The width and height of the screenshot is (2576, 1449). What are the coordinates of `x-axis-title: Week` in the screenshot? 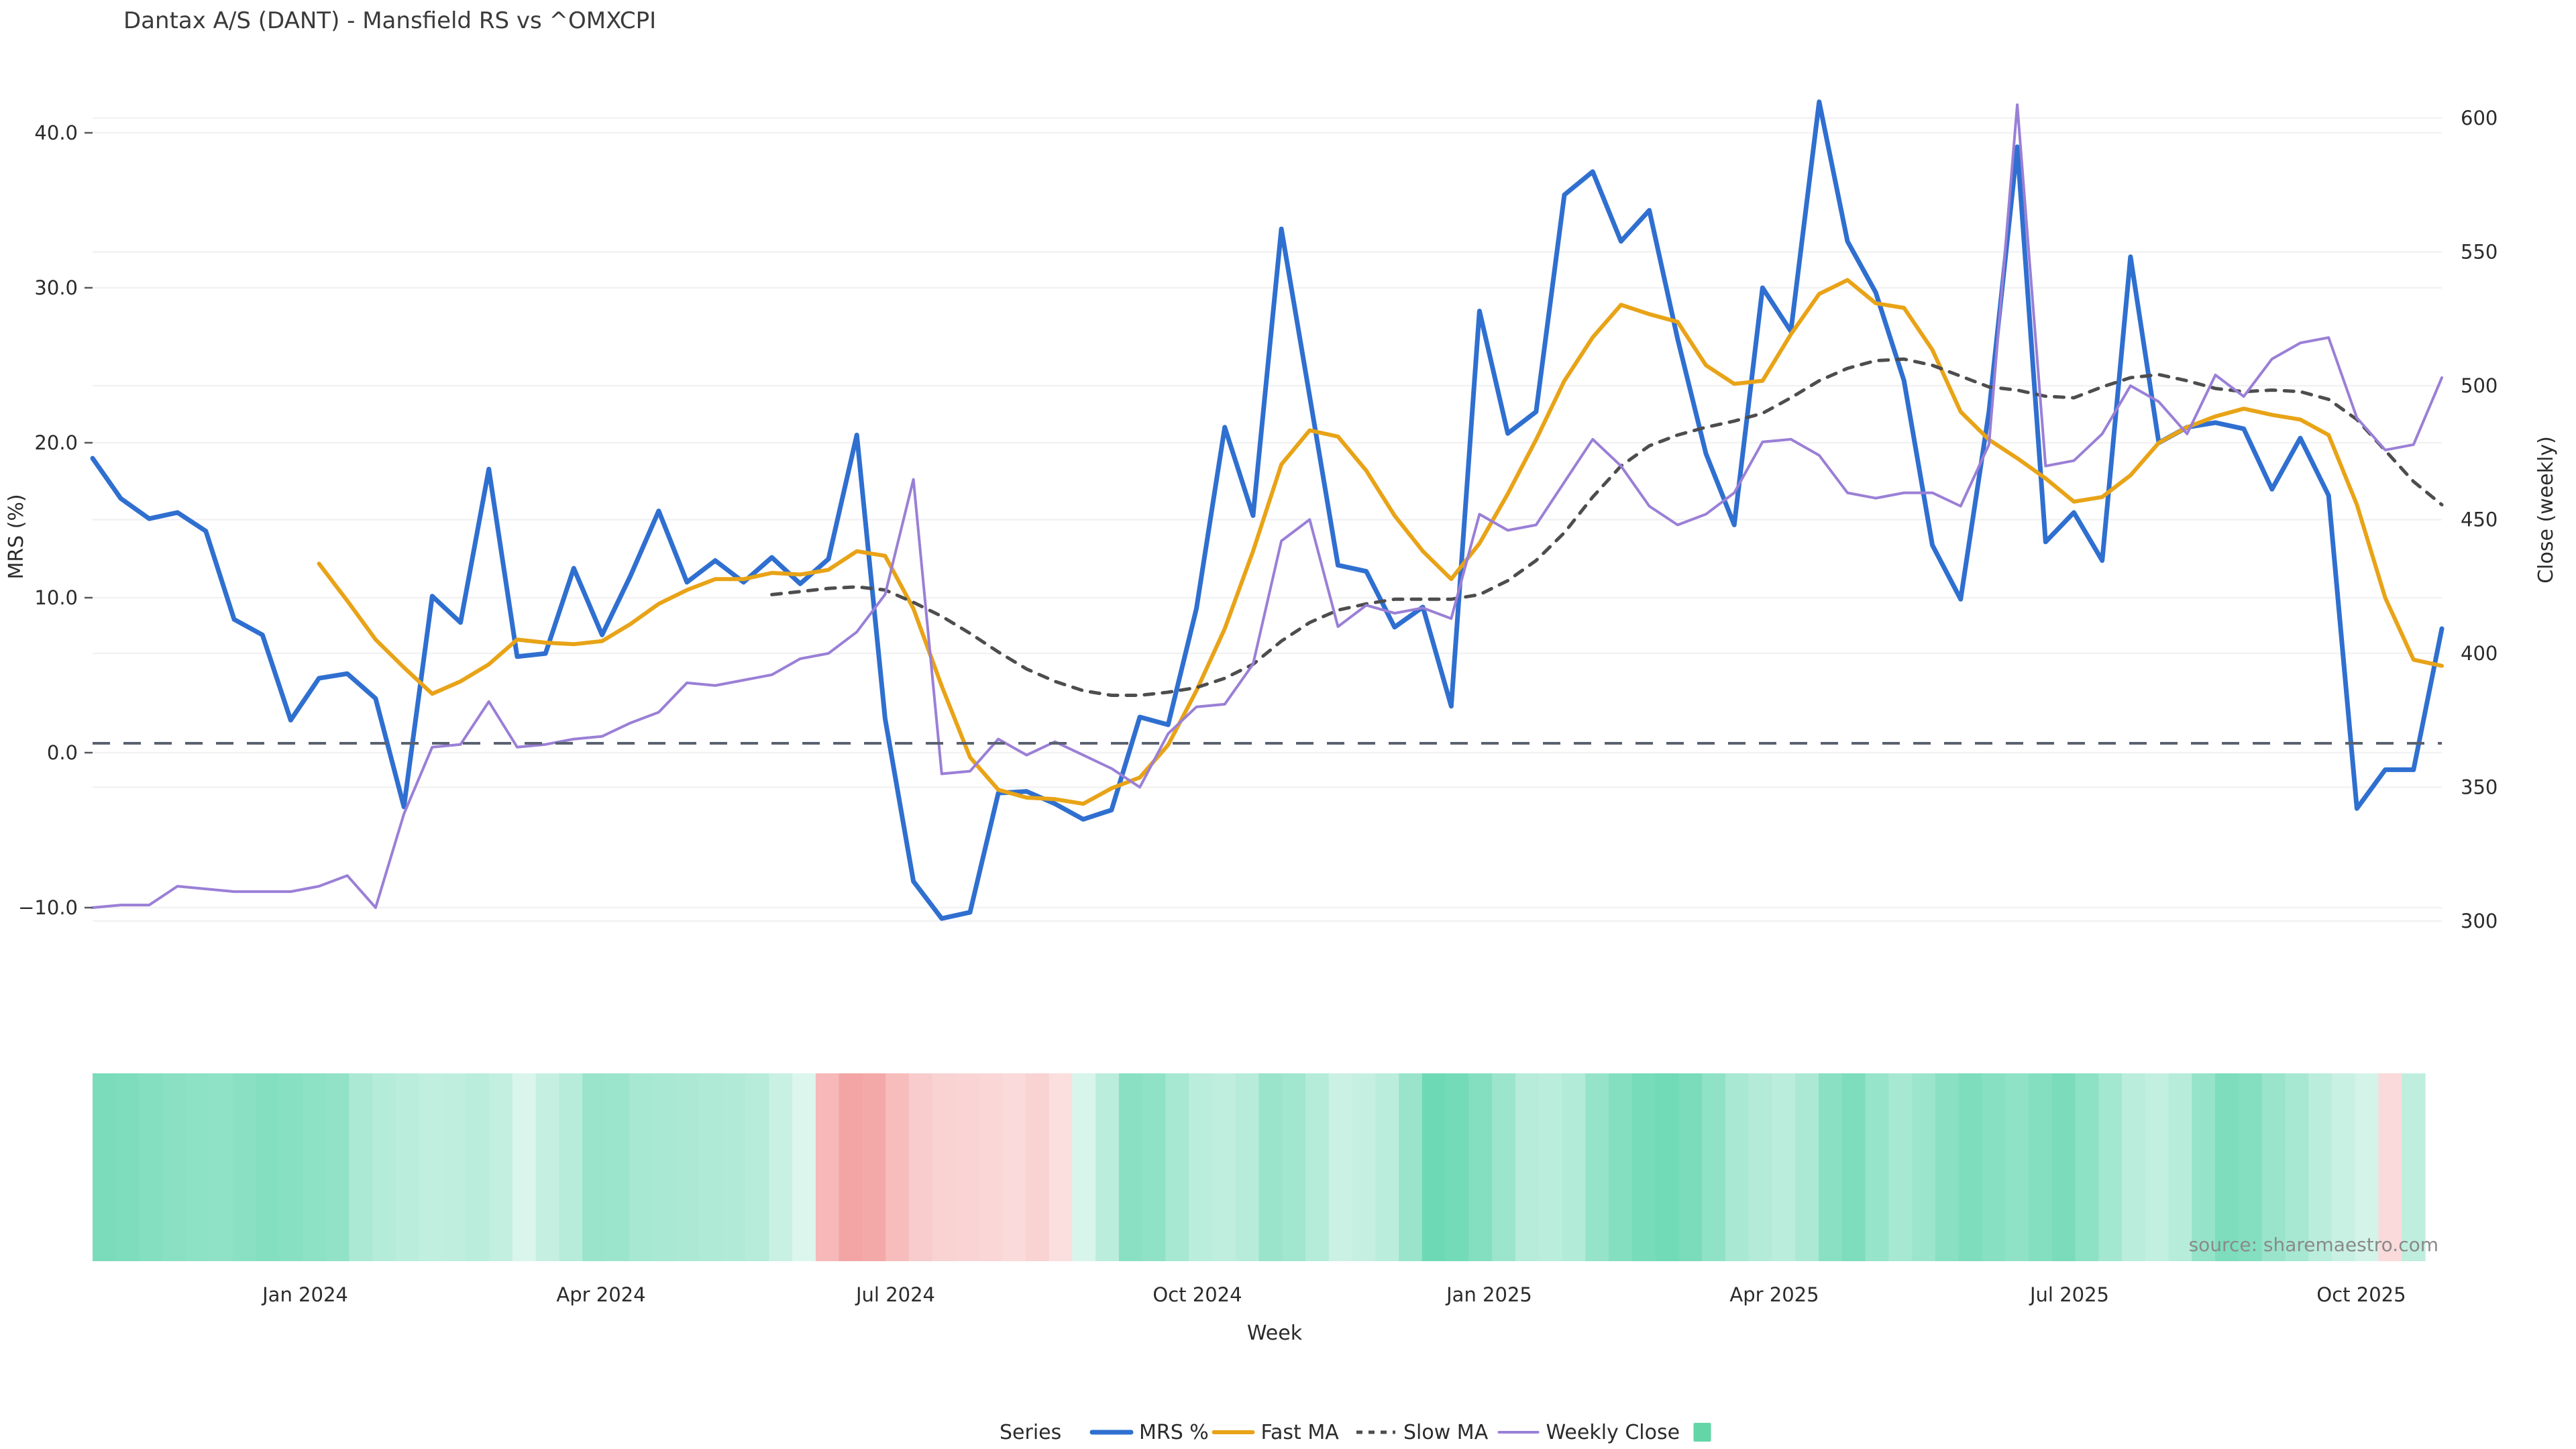 It's located at (1275, 1333).